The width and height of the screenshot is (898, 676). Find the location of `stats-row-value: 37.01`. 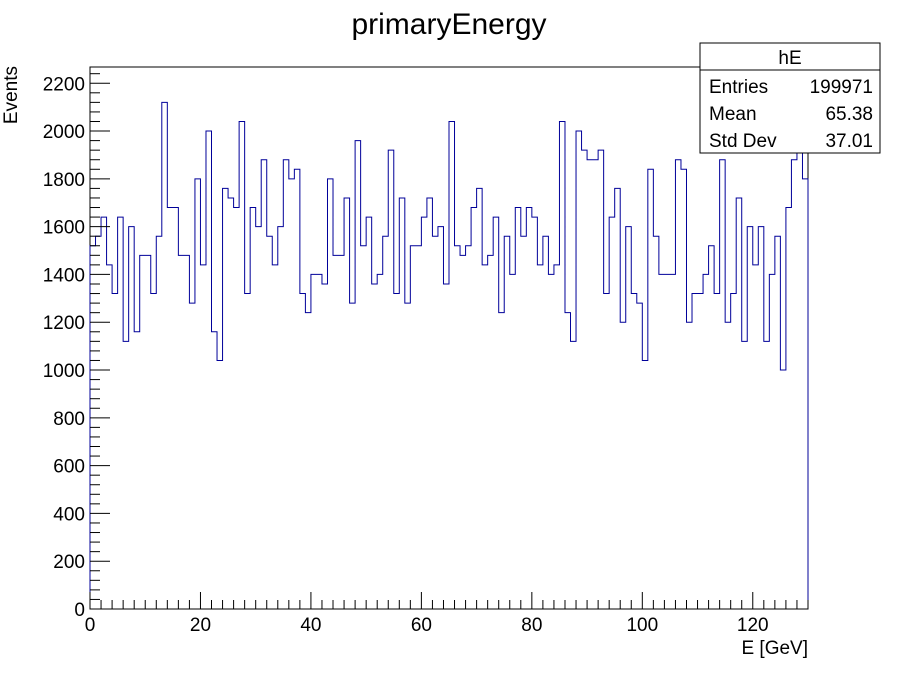

stats-row-value: 37.01 is located at coordinates (849, 141).